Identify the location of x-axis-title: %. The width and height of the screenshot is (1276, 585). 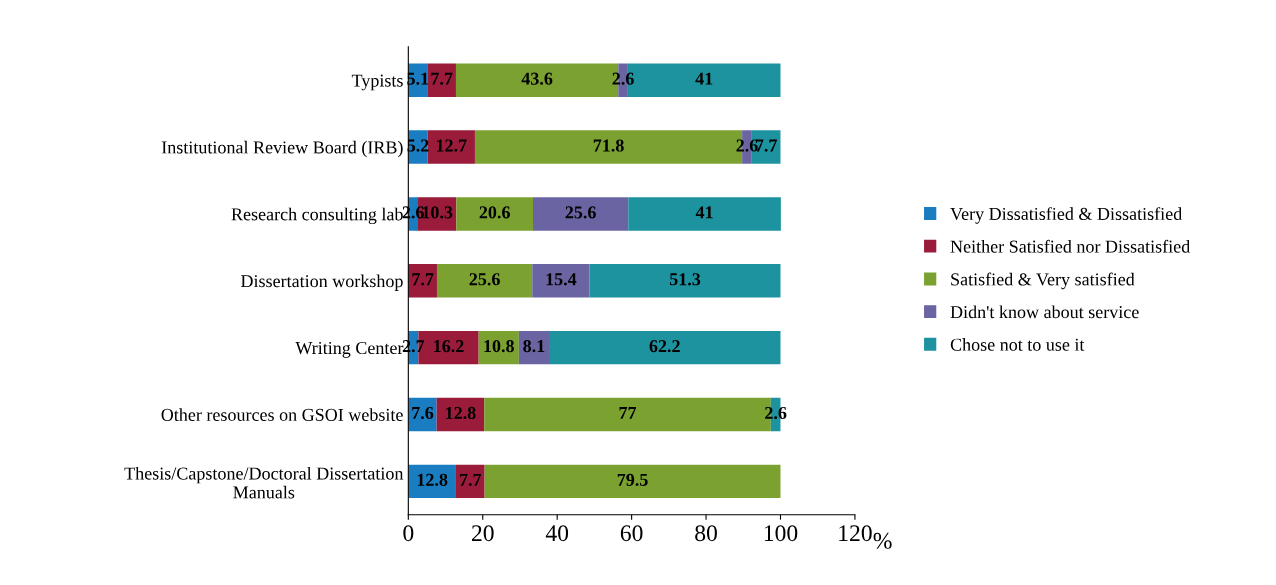
(882, 540).